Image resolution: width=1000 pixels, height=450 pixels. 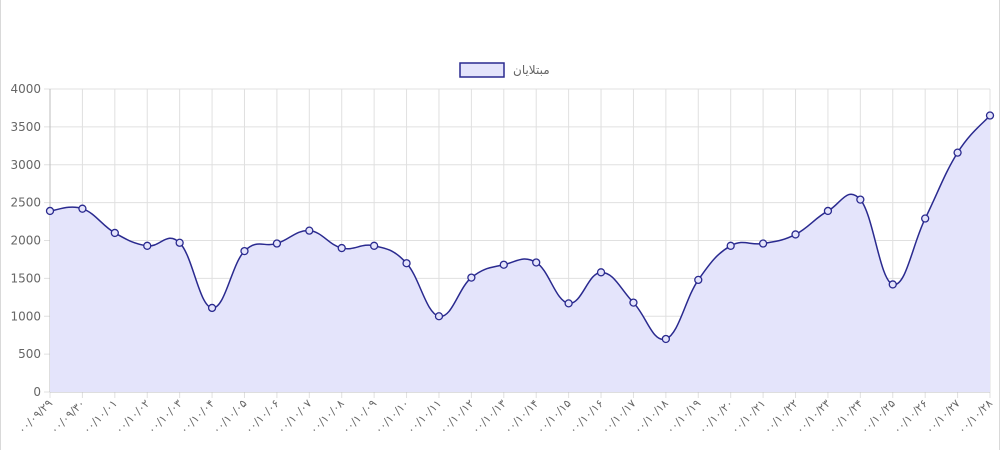 I want to click on x-tick-label: ۰۰/۱۰/۲۴, so click(x=846, y=417).